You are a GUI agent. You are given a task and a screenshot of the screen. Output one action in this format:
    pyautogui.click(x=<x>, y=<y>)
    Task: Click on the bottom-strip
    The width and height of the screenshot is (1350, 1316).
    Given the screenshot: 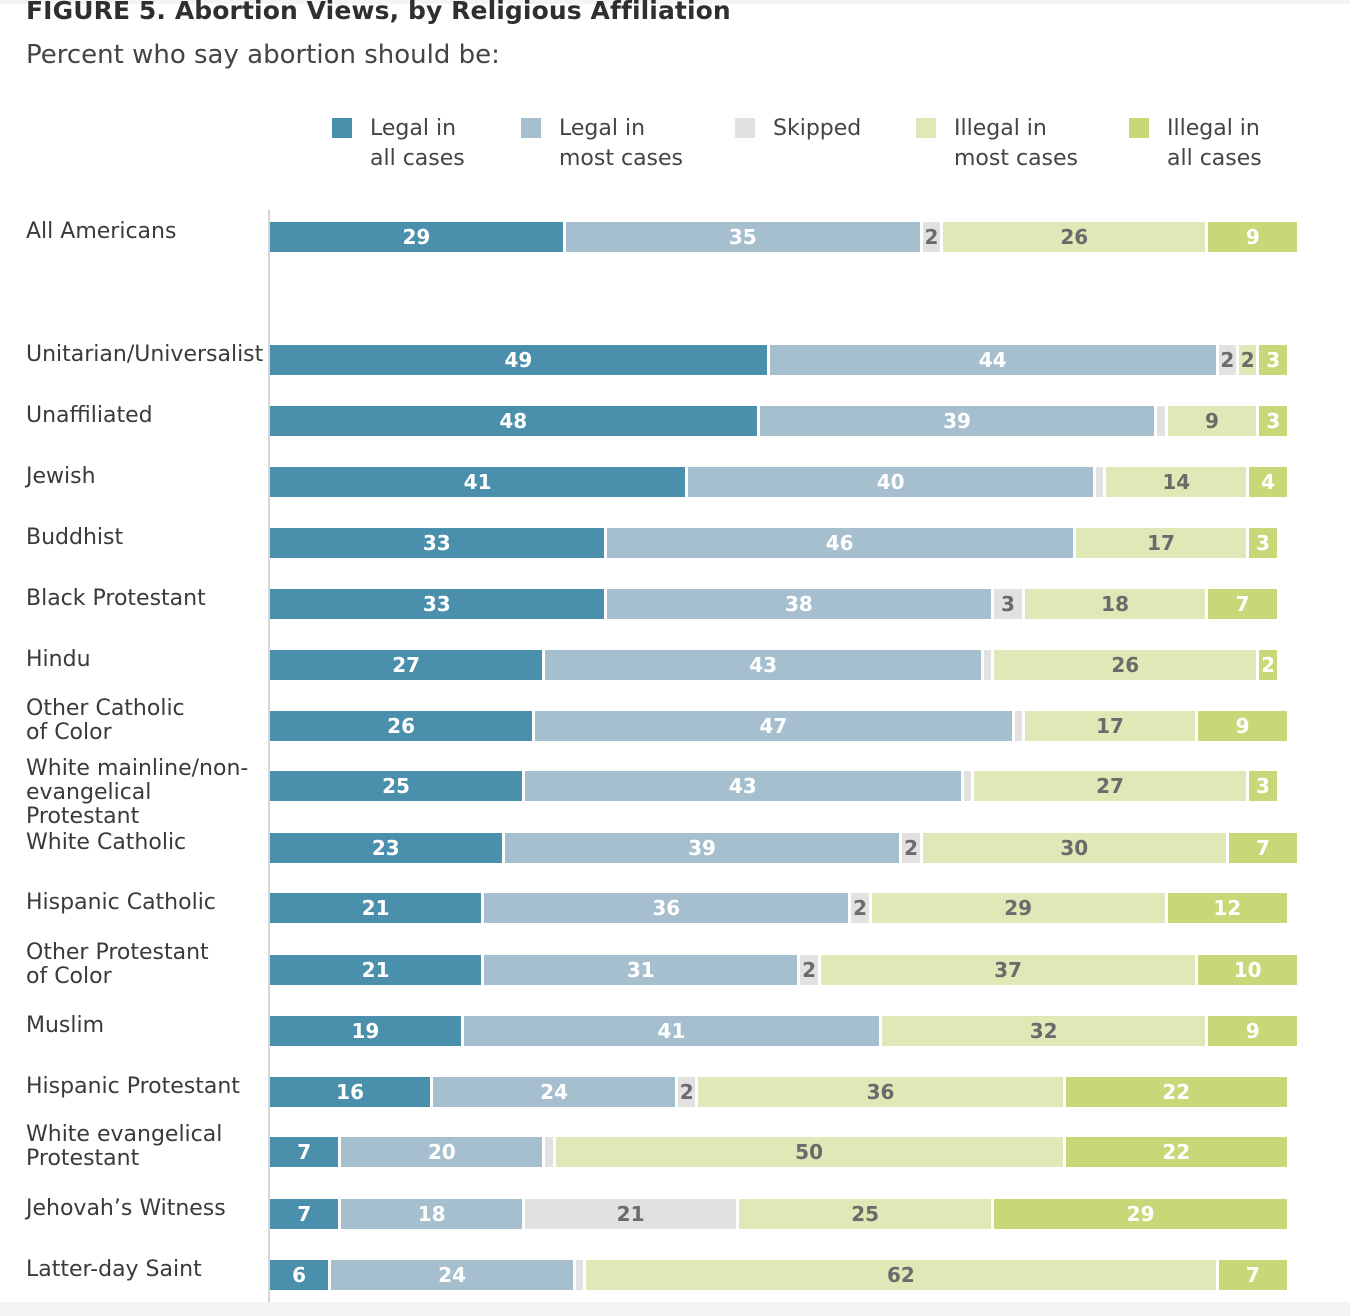 What is the action you would take?
    pyautogui.click(x=675, y=1309)
    